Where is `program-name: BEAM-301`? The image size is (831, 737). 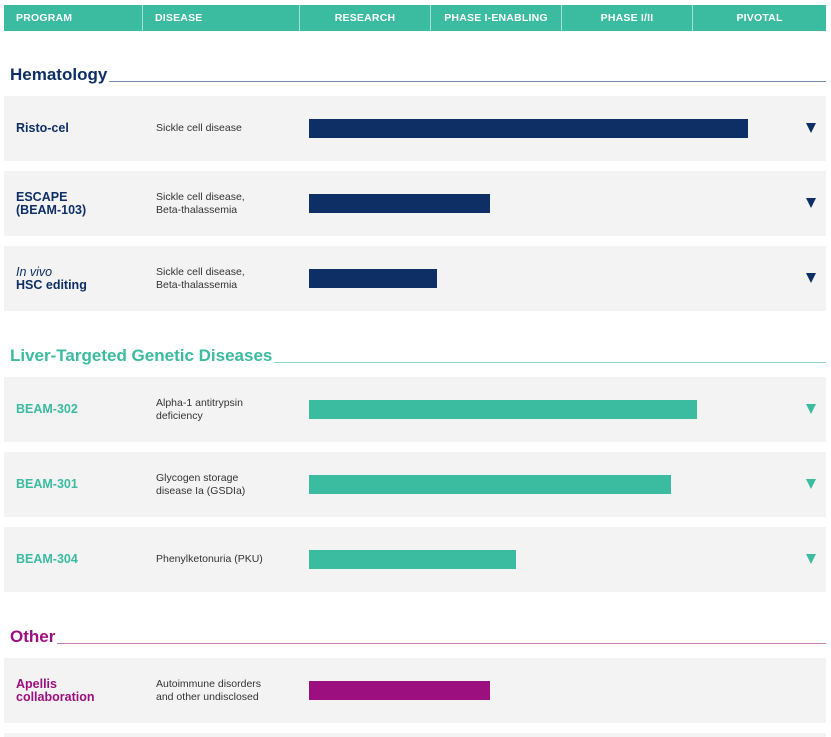
program-name: BEAM-301 is located at coordinates (47, 484).